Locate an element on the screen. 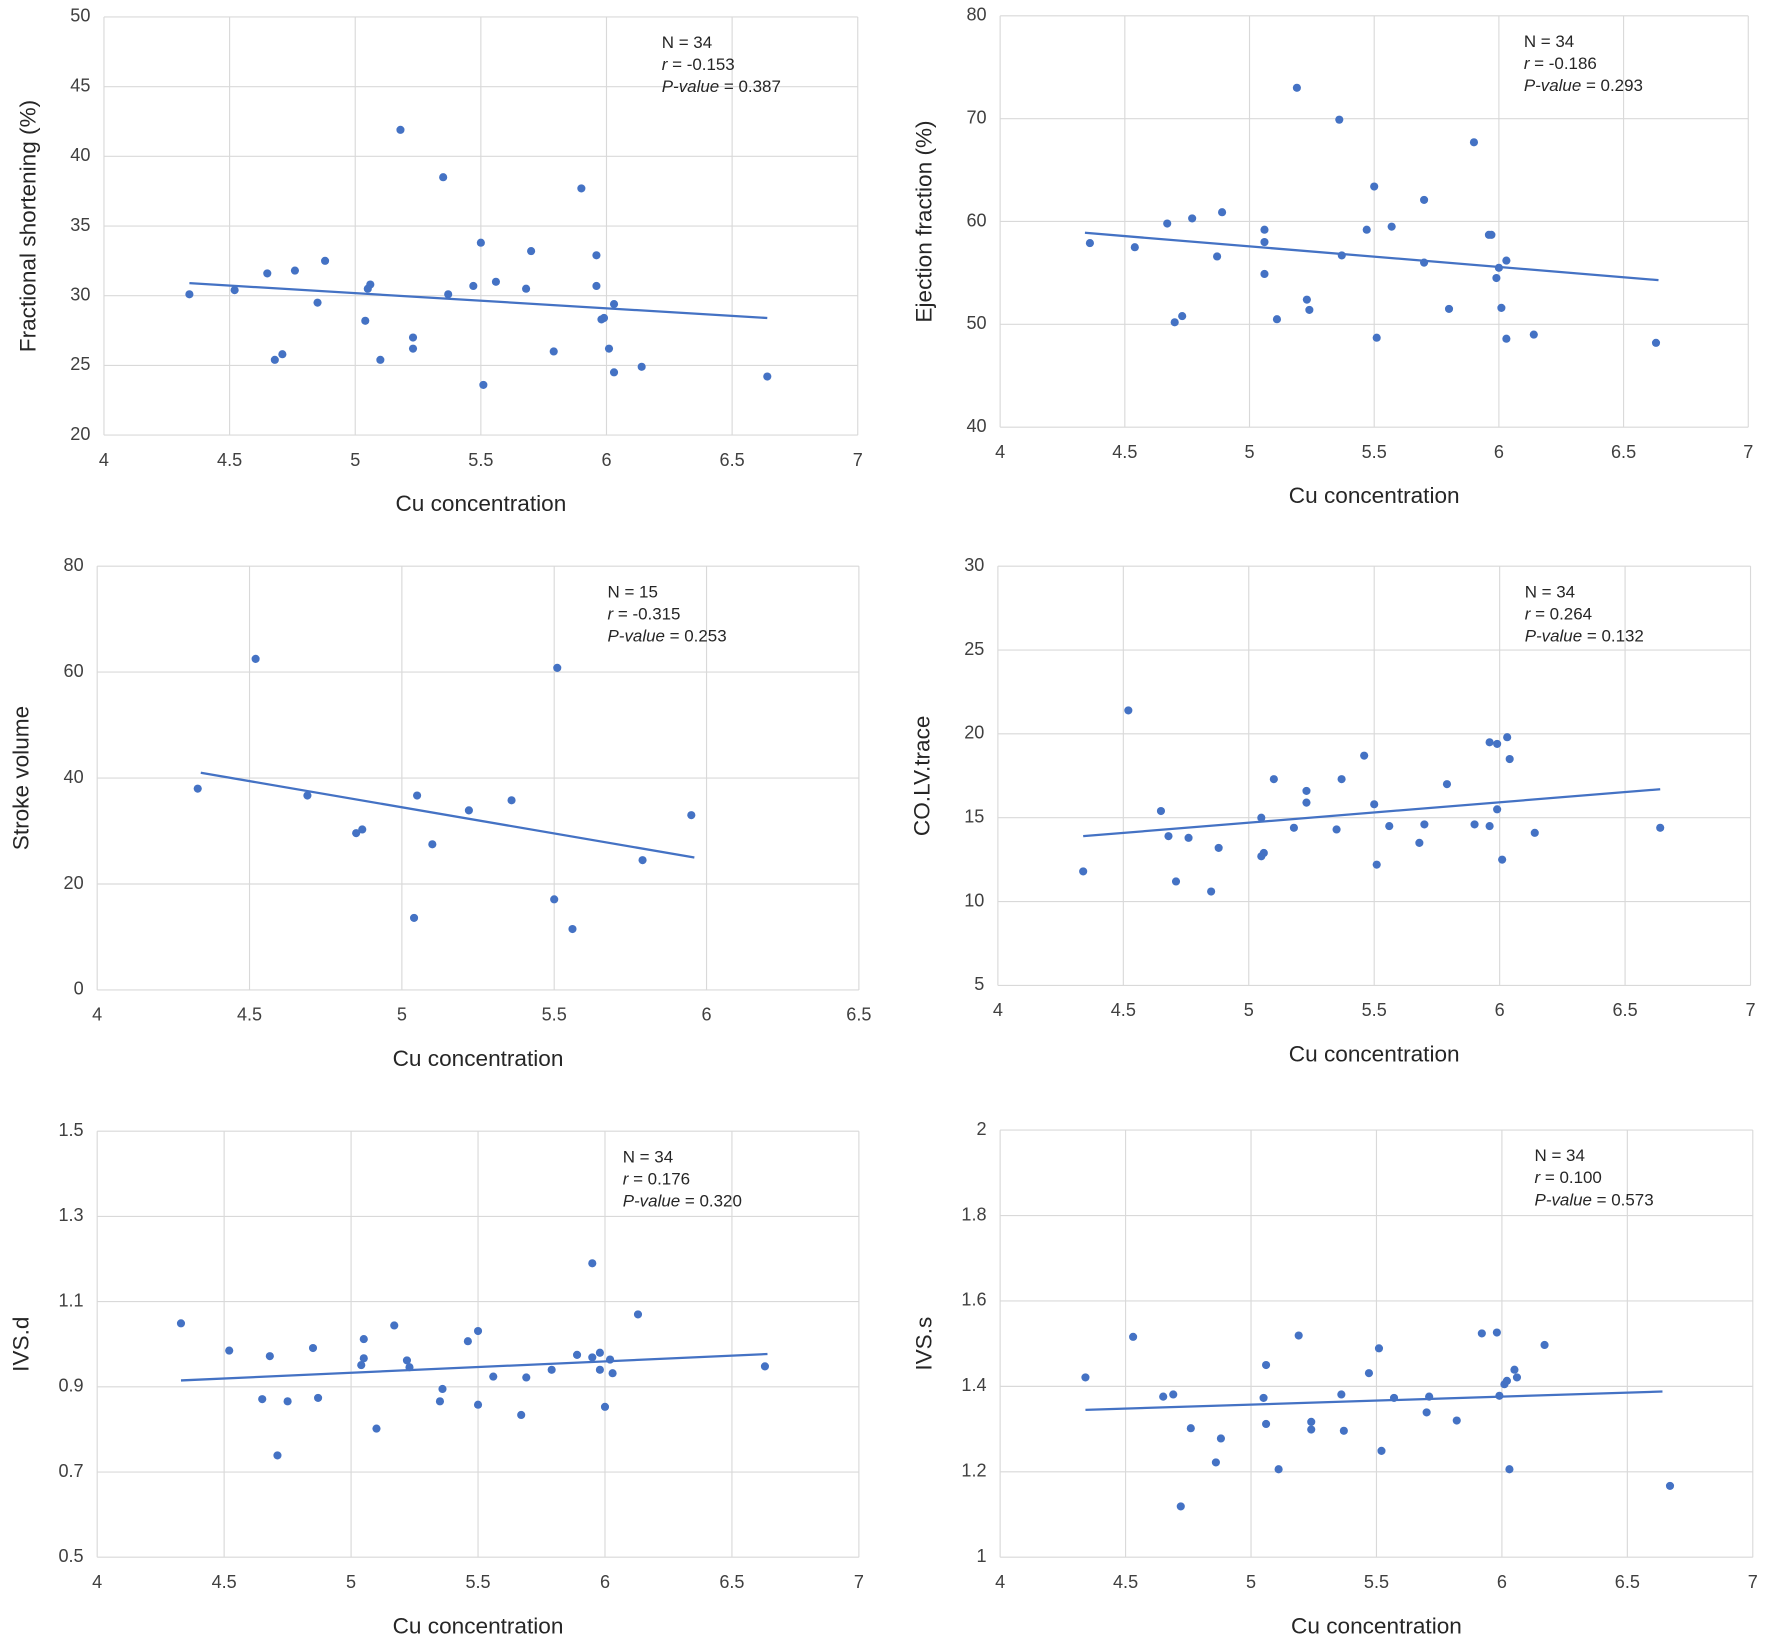  annotation-text: = 0.253 is located at coordinates (696, 636).